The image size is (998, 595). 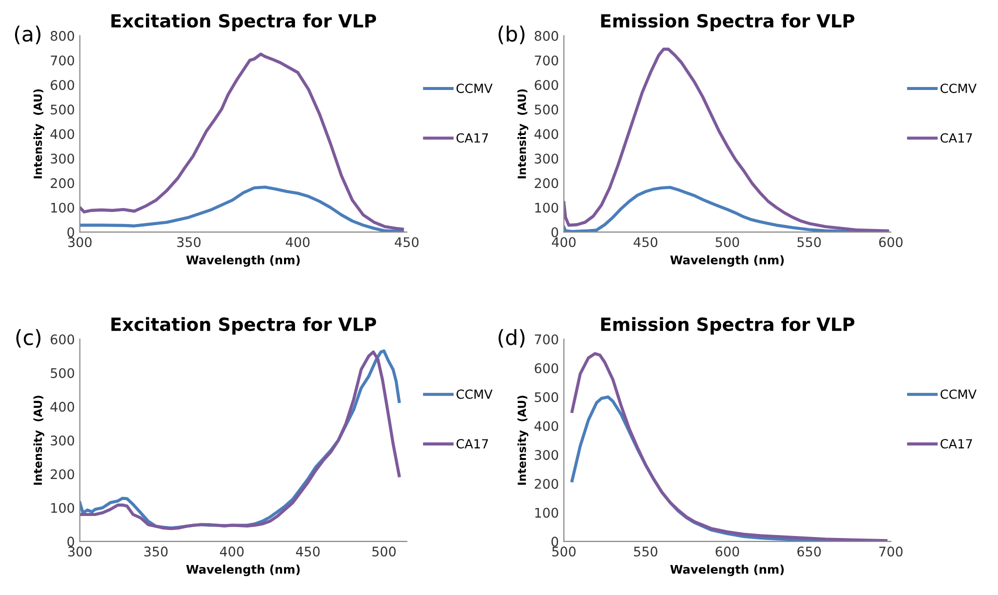 What do you see at coordinates (891, 551) in the screenshot?
I see `x-tick-label: 700` at bounding box center [891, 551].